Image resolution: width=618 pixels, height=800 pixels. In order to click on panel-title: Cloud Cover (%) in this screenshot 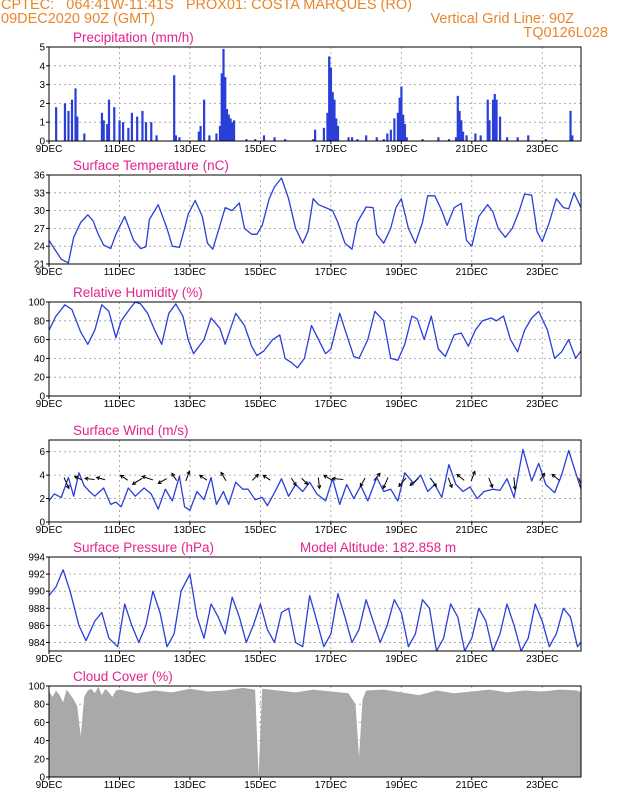, I will do `click(123, 676)`.